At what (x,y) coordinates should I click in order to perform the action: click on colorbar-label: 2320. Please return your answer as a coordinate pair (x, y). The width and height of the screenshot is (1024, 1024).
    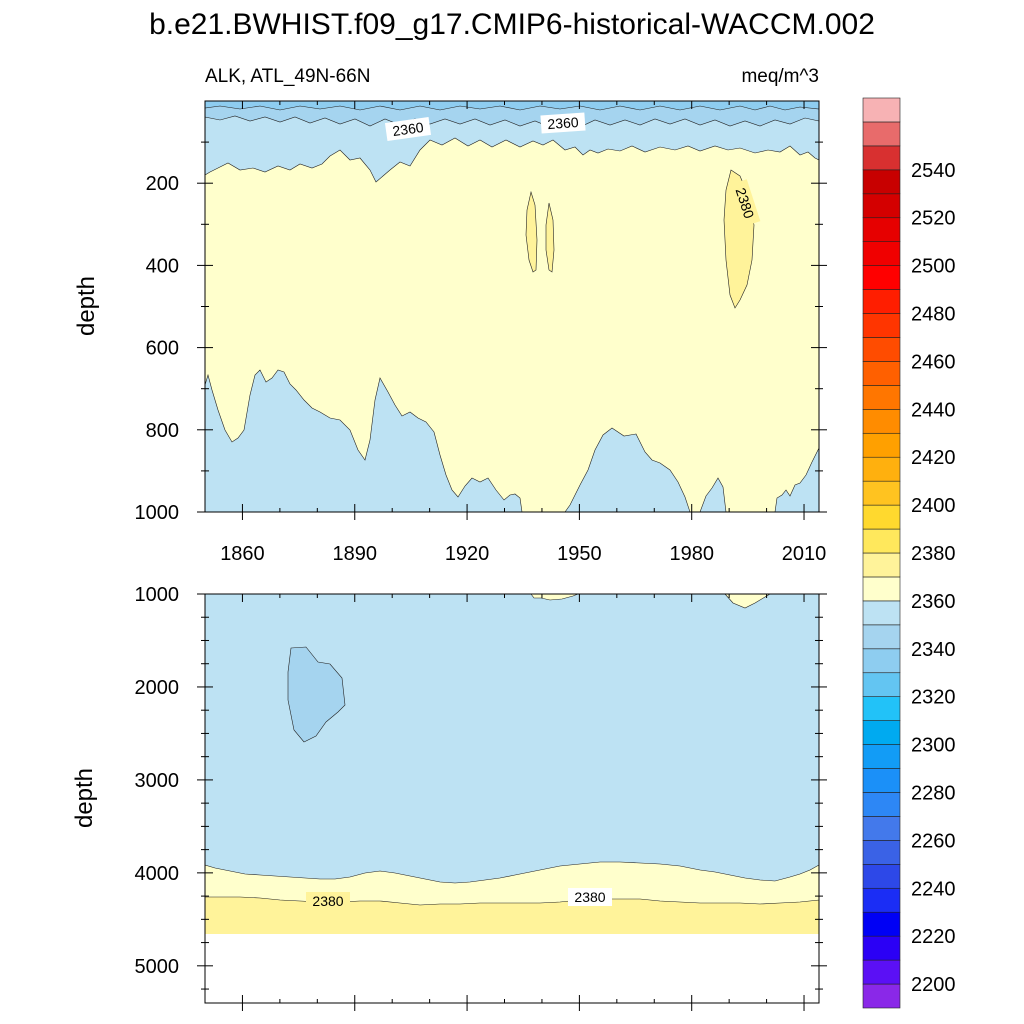
    Looking at the image, I should click on (933, 698).